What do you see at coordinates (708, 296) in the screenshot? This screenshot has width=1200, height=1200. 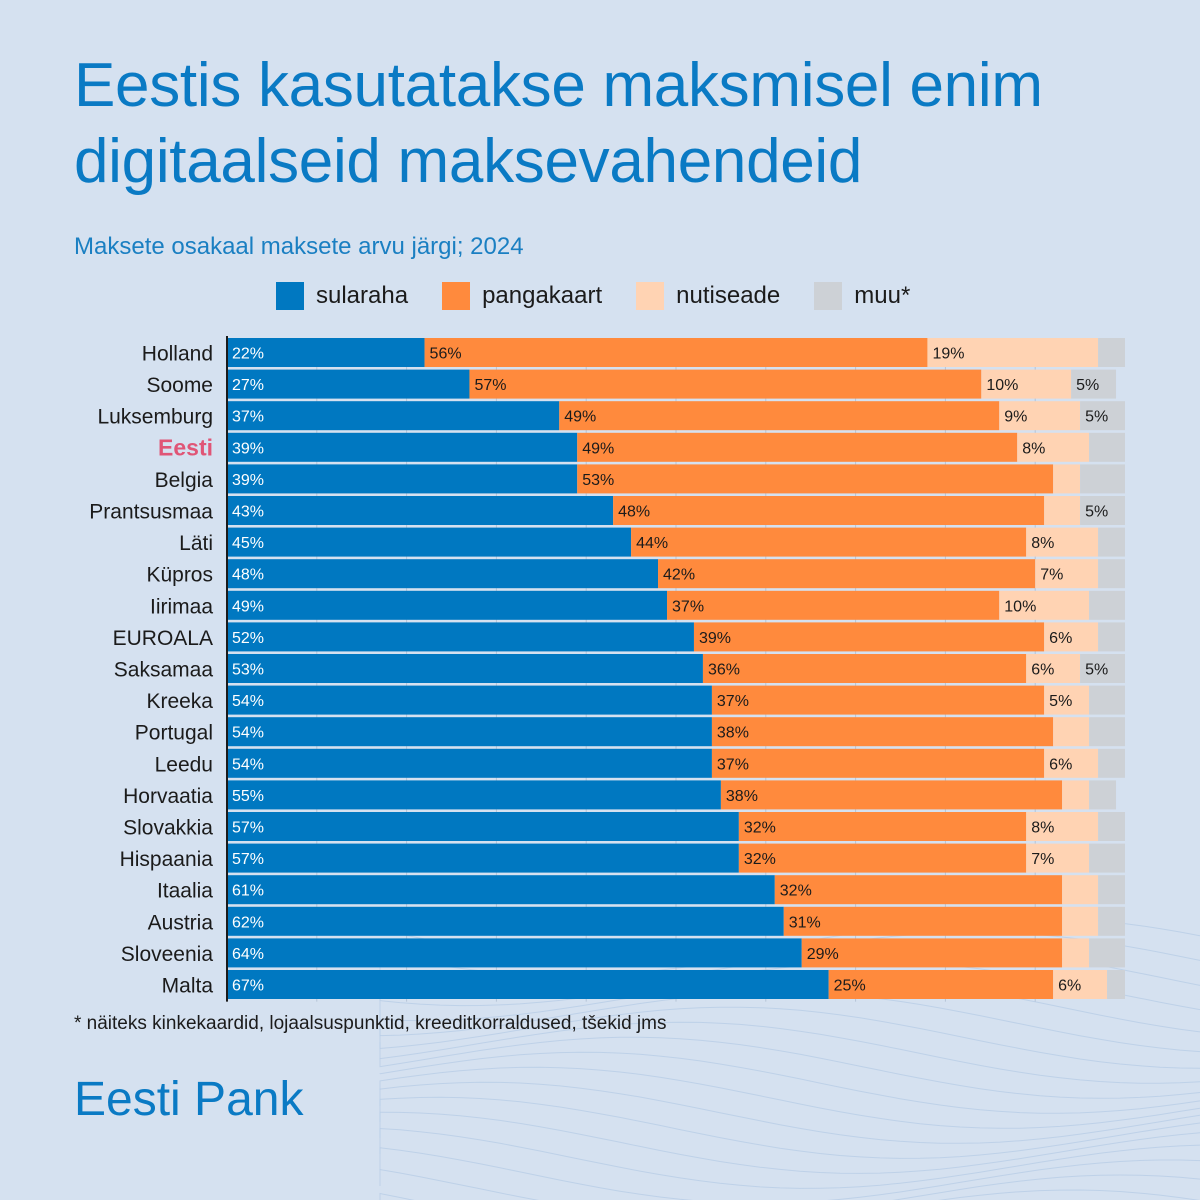 I see `legend-item-nutiseade: nutiseade` at bounding box center [708, 296].